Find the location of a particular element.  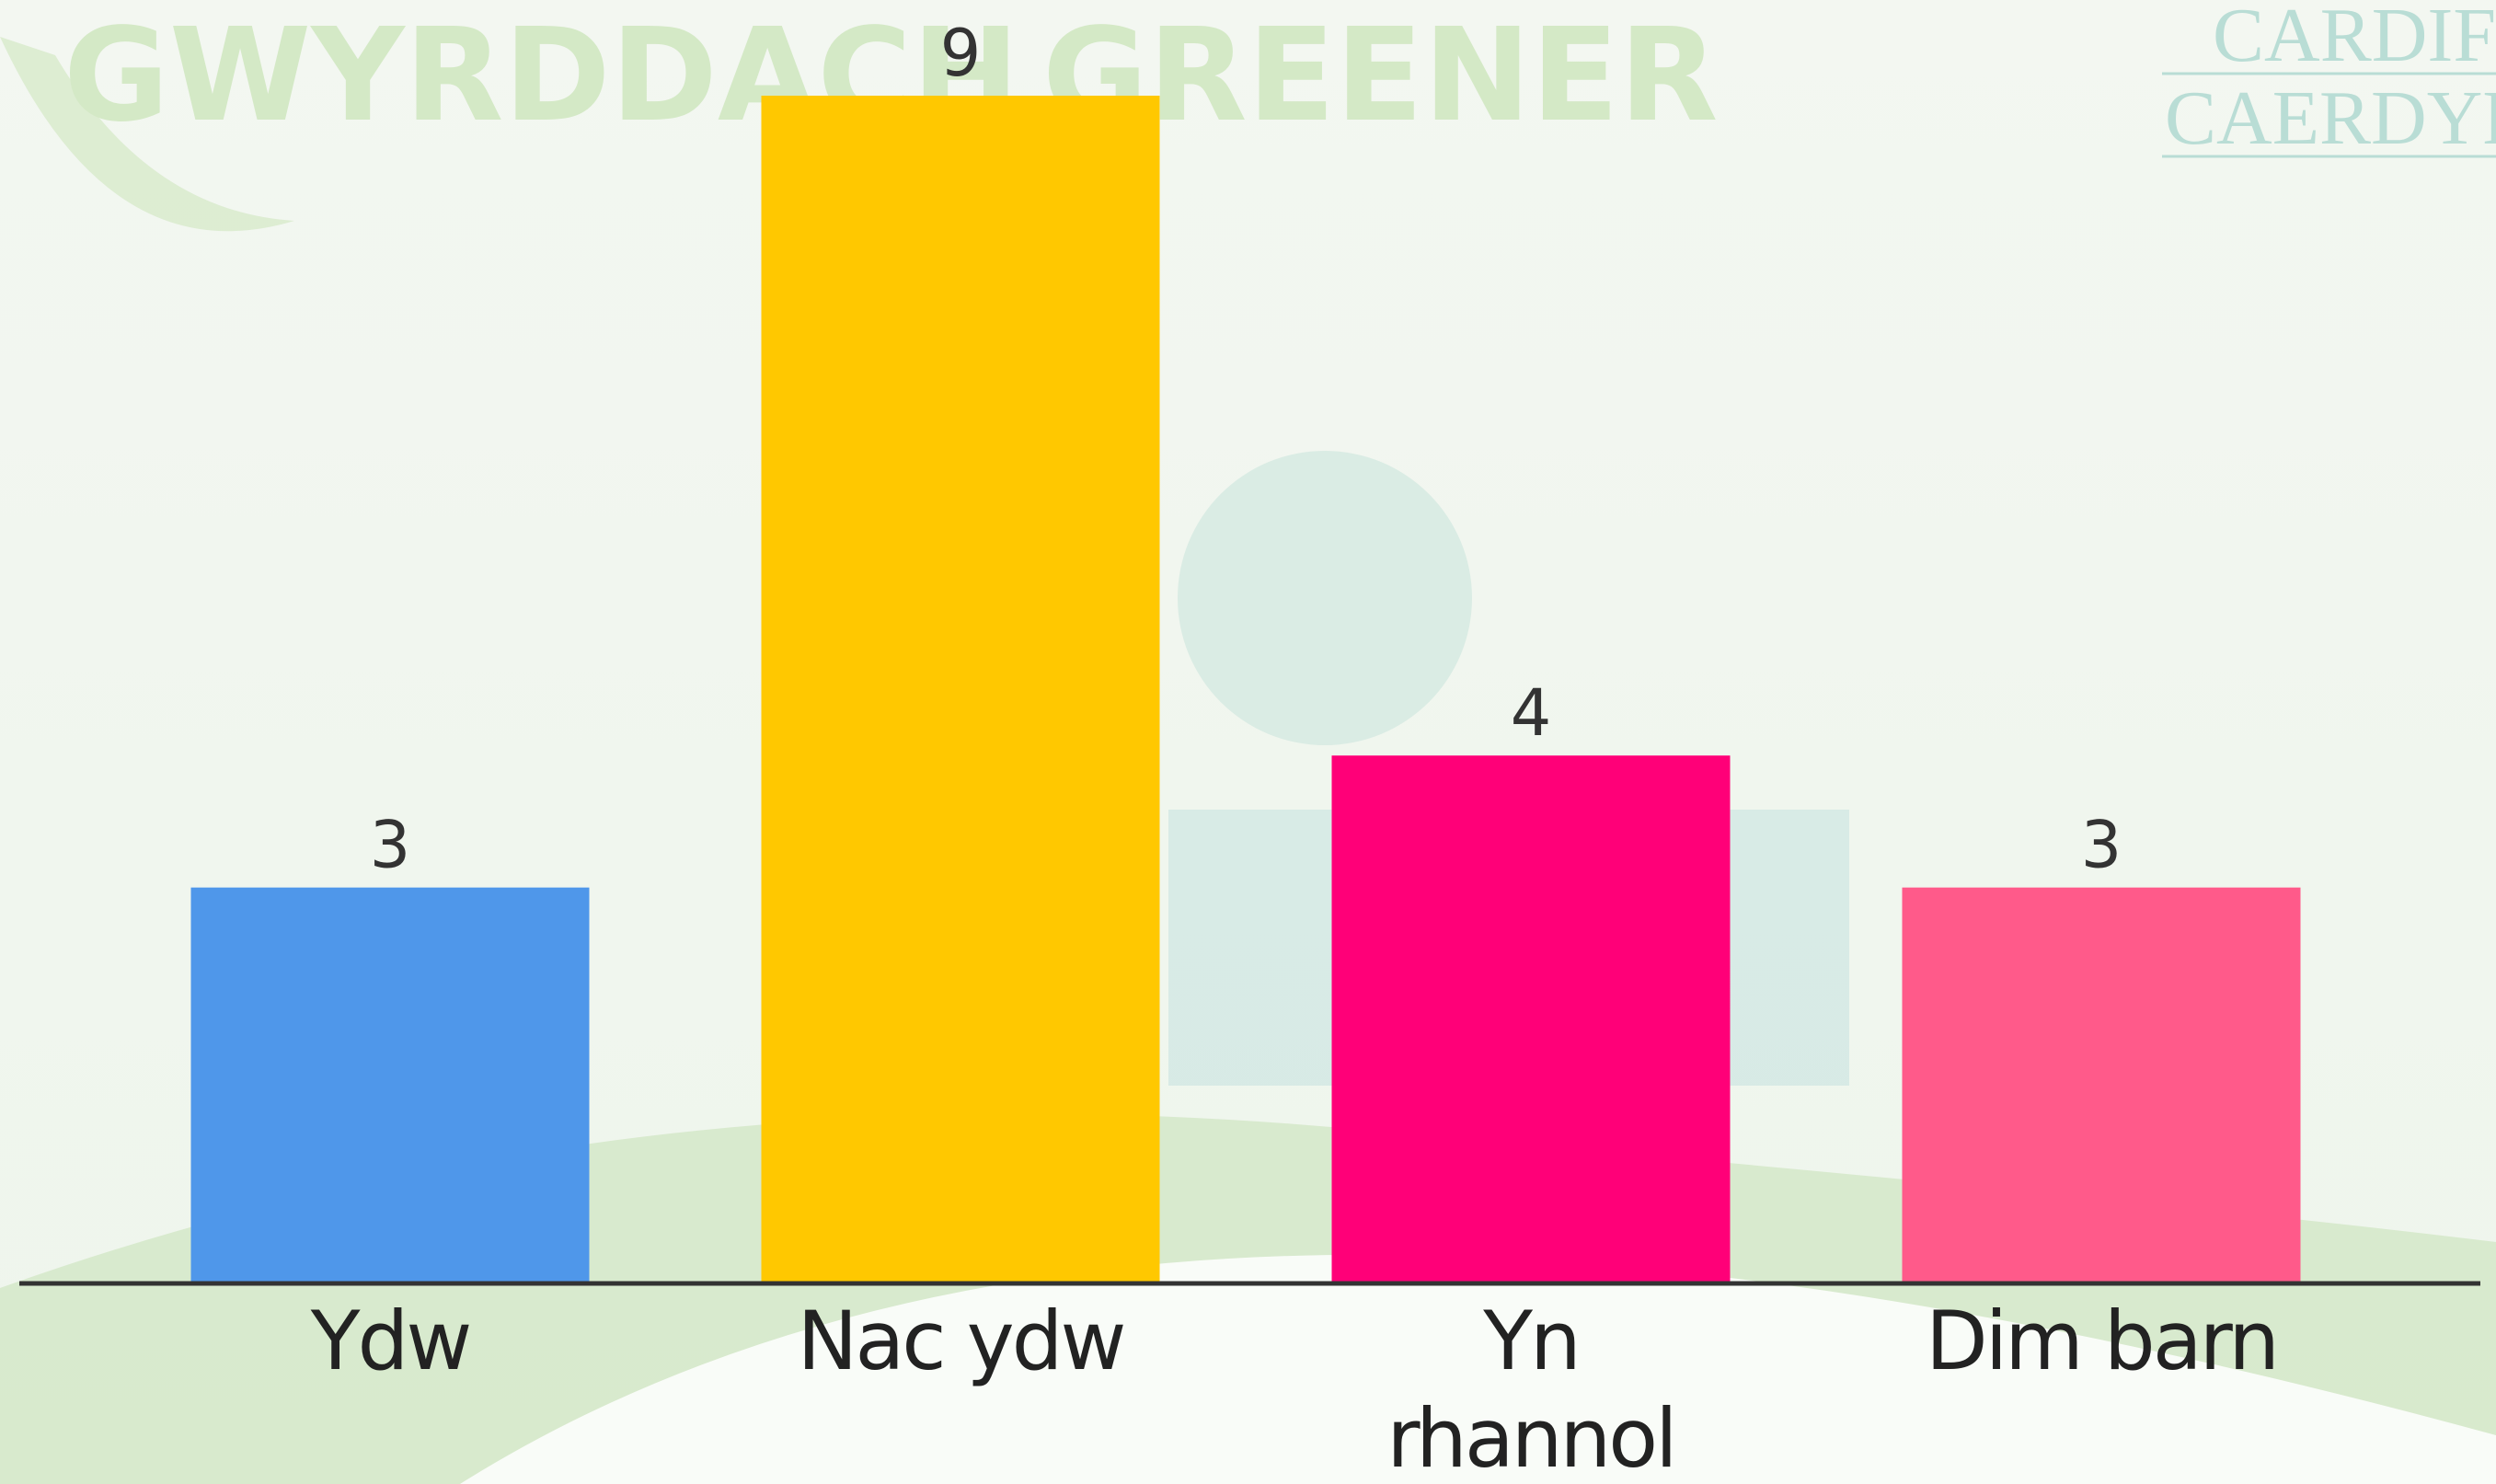

backdrop-leaf is located at coordinates (147, 134).